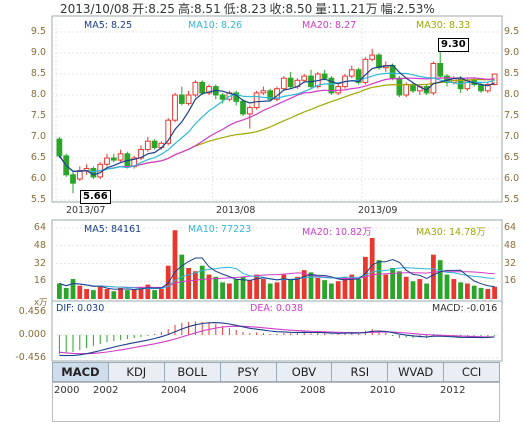 This screenshot has height=427, width=524. What do you see at coordinates (39, 281) in the screenshot?
I see `volume-tick-left: 16` at bounding box center [39, 281].